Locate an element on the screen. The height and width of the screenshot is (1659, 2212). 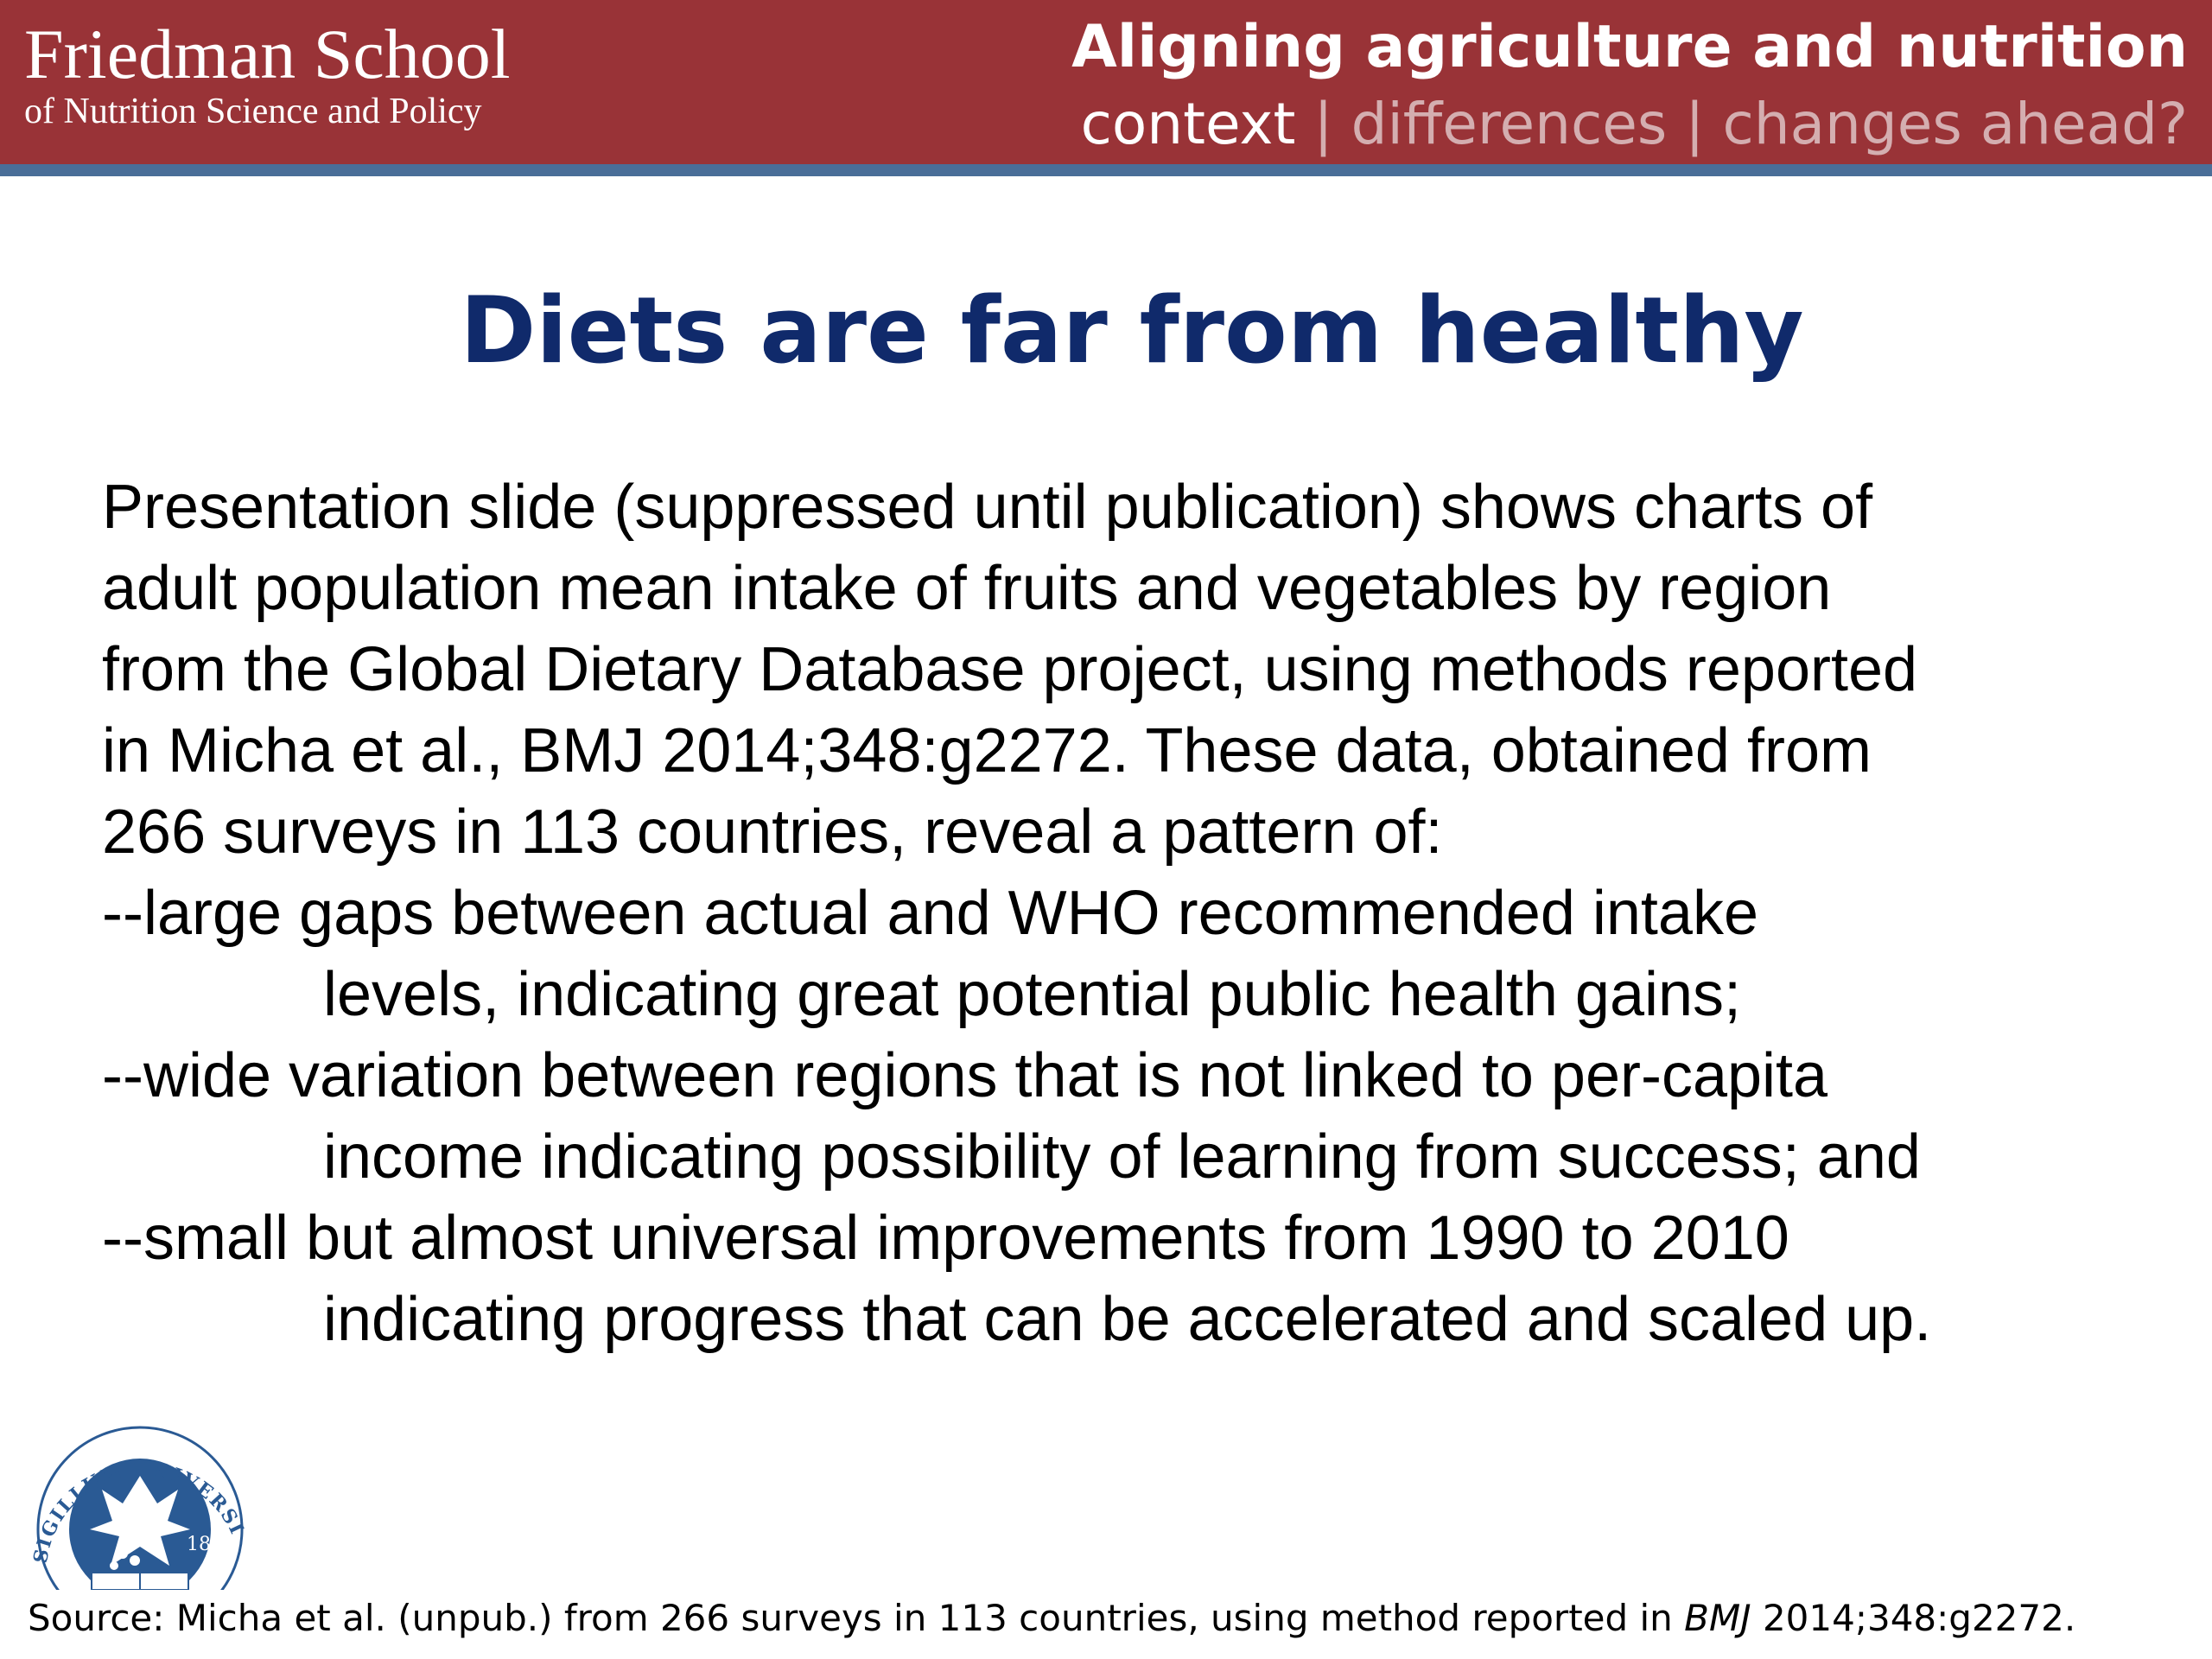
nav-item-differences: differences is located at coordinates (1509, 124).